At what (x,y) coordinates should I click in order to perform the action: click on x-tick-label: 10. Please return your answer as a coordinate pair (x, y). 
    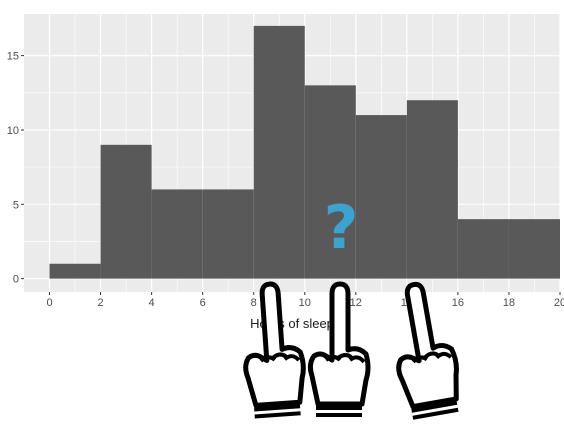
    Looking at the image, I should click on (305, 303).